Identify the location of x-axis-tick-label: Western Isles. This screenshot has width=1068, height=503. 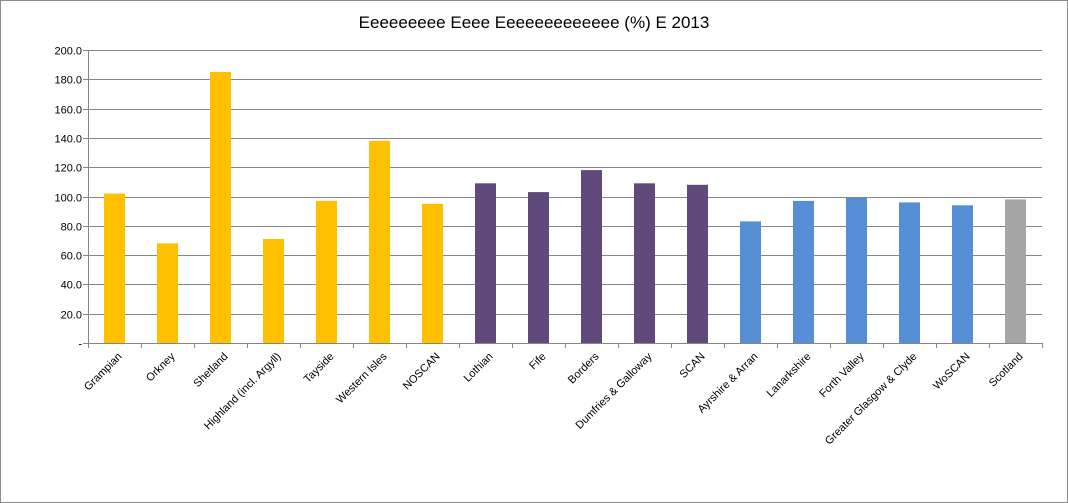
(362, 378).